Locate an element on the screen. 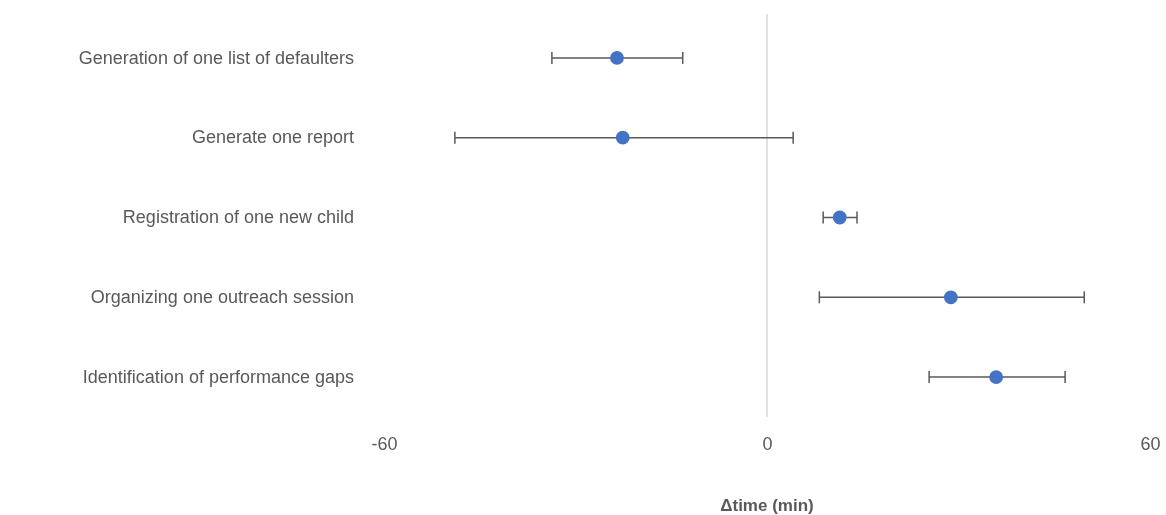 The width and height of the screenshot is (1166, 515). y-tick-label: Registration of one new child is located at coordinates (238, 217).